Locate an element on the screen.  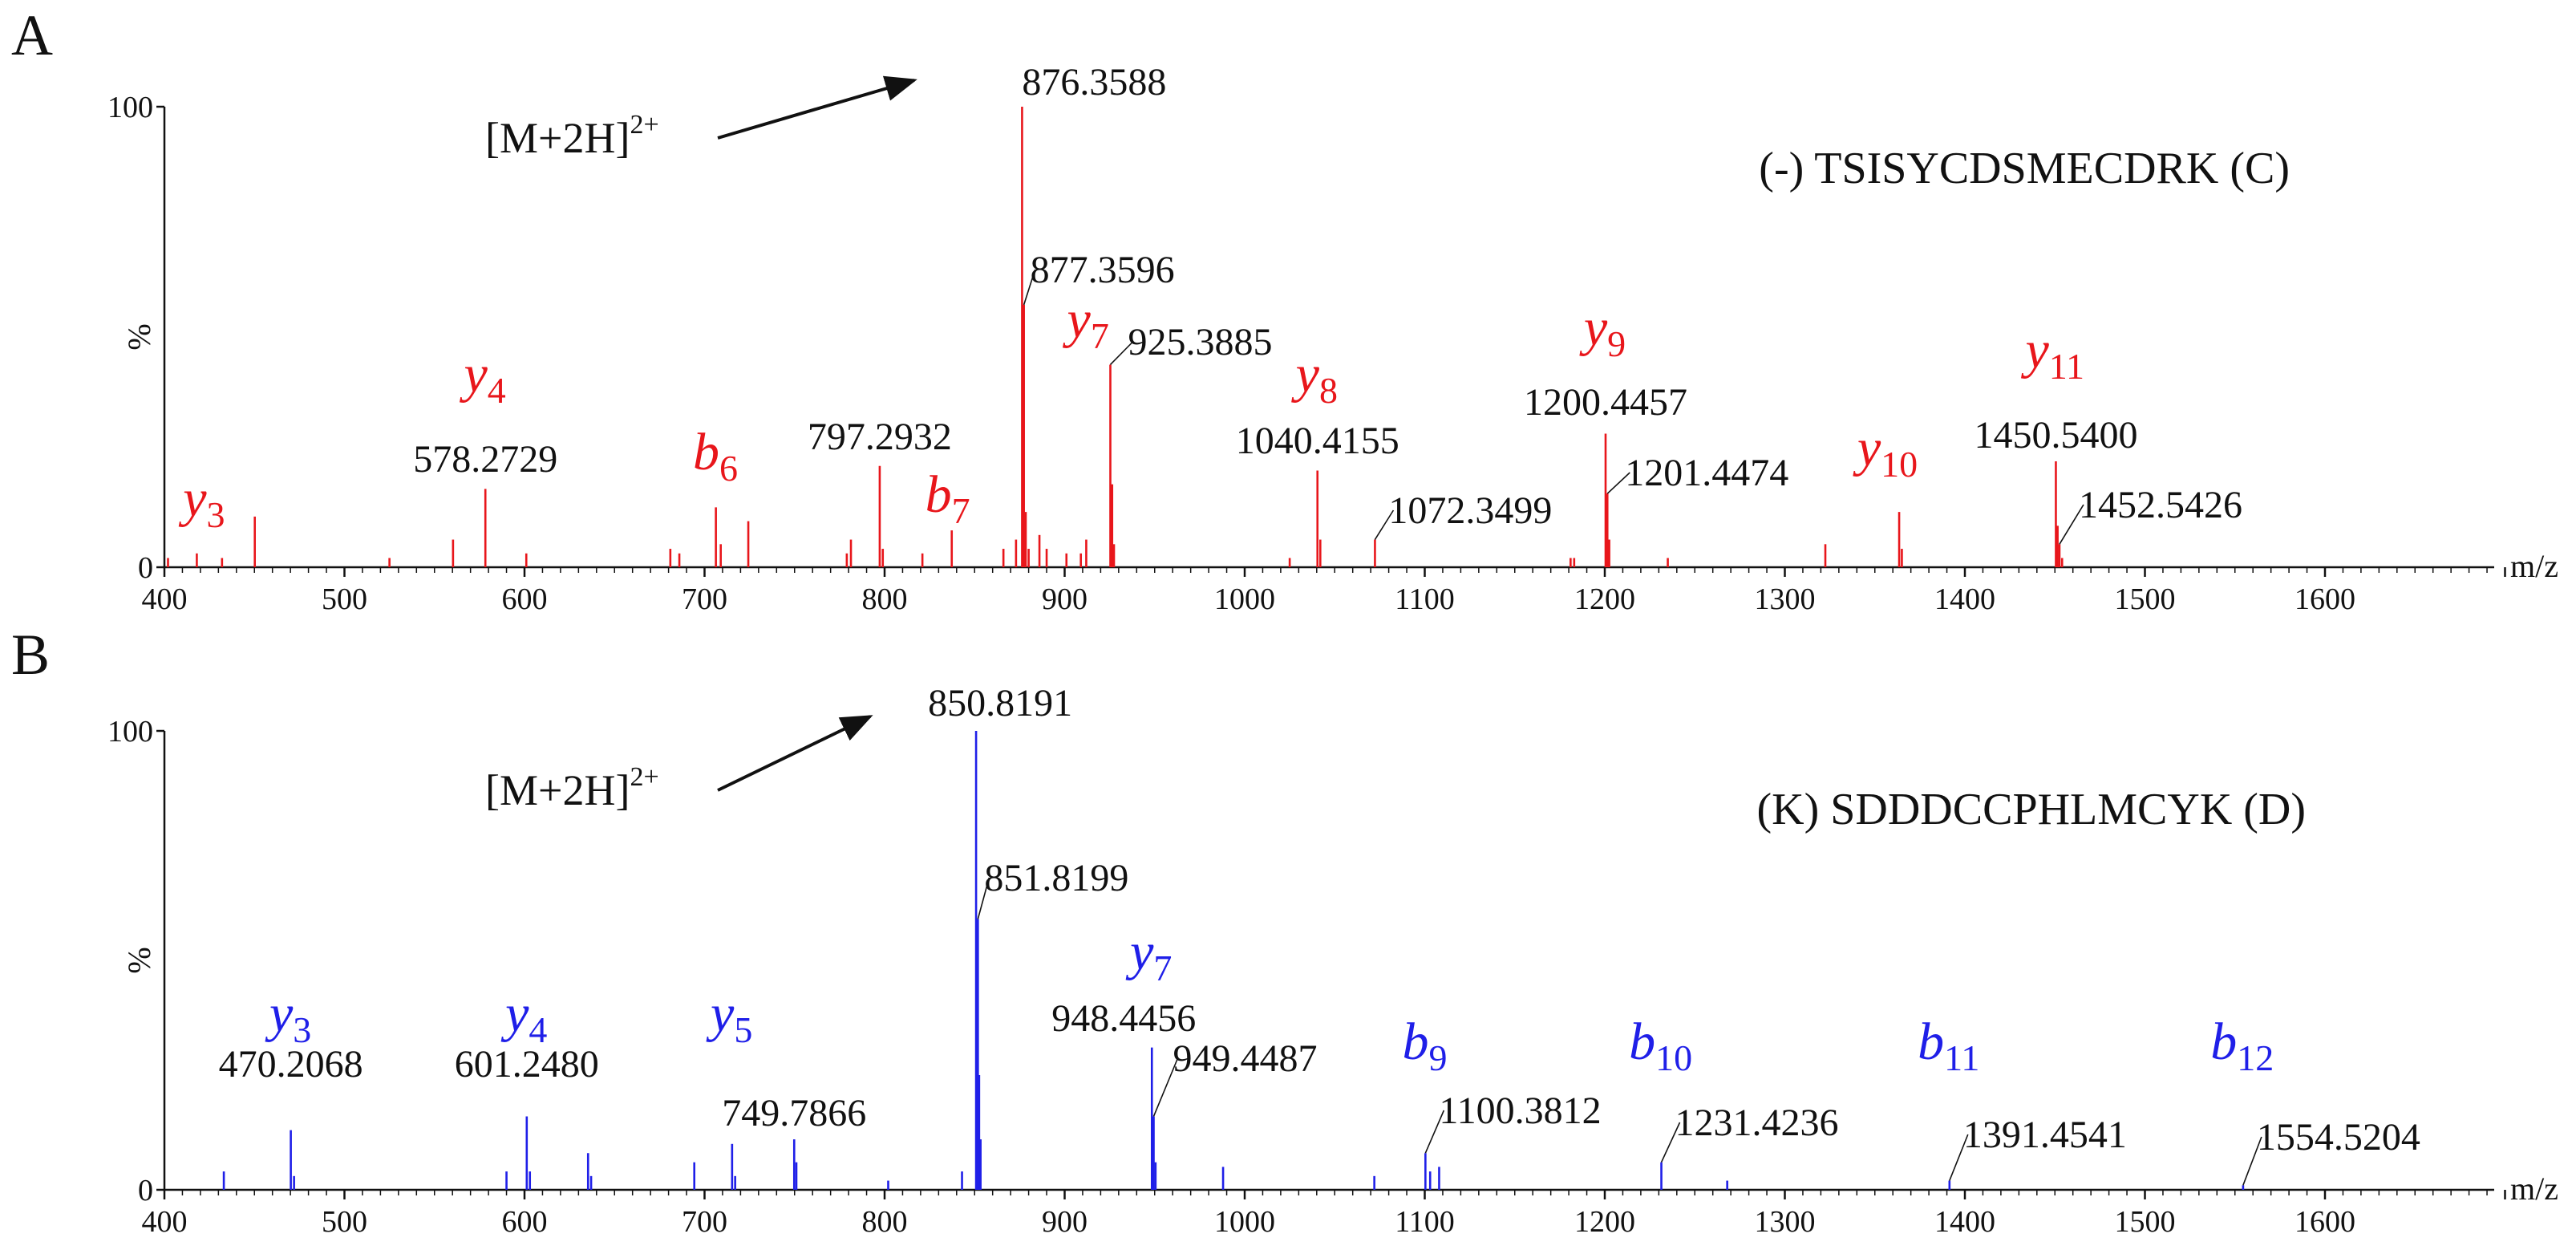
panel-a-peak-label: 925.3885 is located at coordinates (1200, 342).